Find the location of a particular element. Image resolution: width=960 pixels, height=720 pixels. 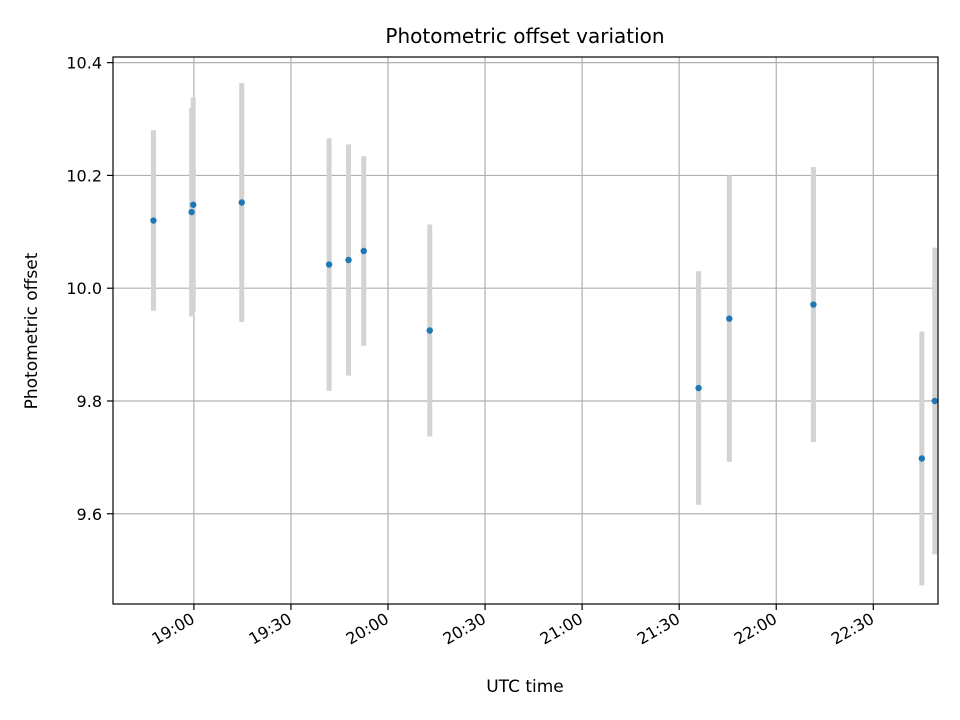

x-tick-label: 20:30 is located at coordinates (464, 629).